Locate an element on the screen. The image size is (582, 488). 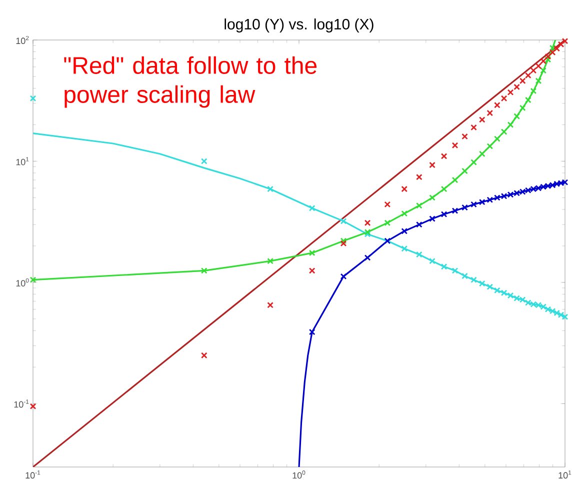
x-tick-label: 10$^{1}$ is located at coordinates (565, 474).